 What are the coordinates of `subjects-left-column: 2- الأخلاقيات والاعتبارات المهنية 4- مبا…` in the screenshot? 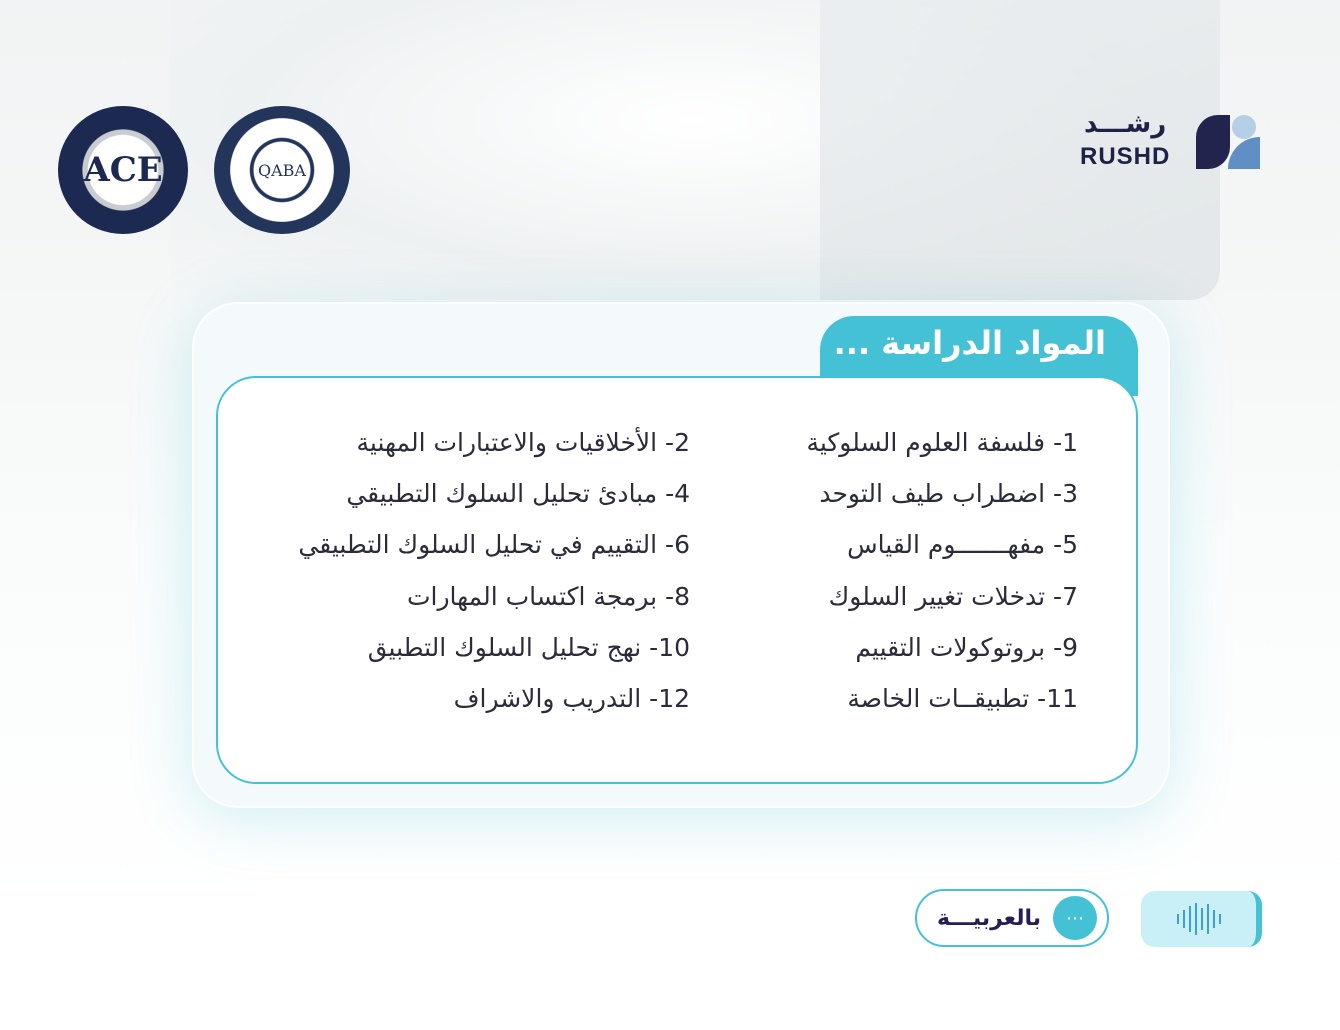 It's located at (494, 581).